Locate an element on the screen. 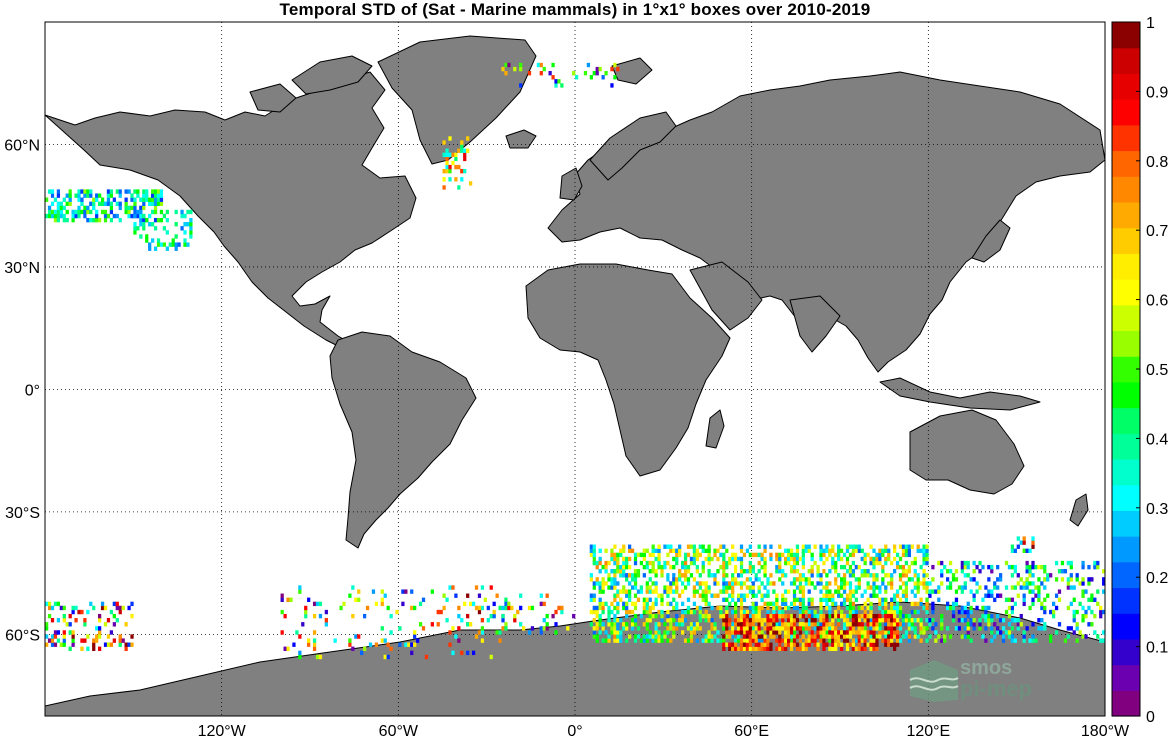 The width and height of the screenshot is (1176, 738). colorbar-tick-label: 0.1 is located at coordinates (1157, 648).